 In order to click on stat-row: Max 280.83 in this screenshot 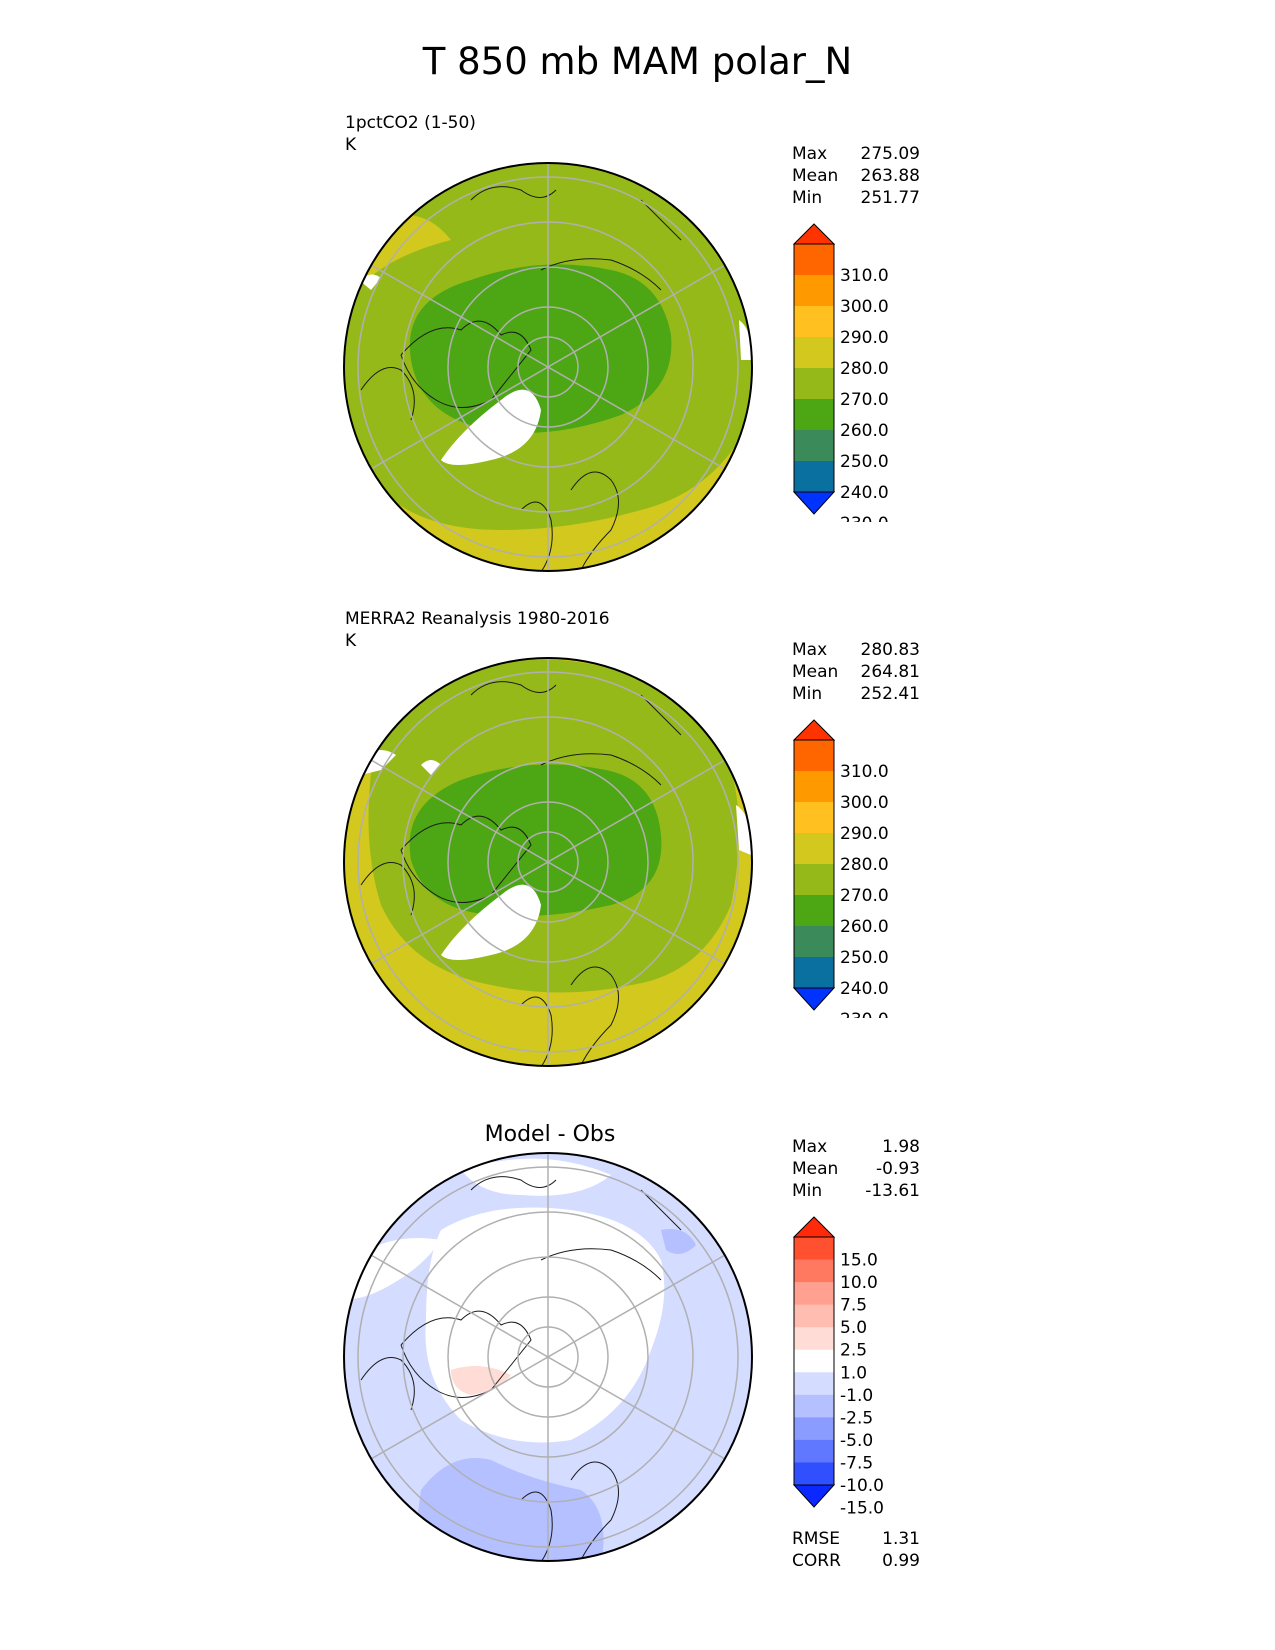, I will do `click(856, 650)`.